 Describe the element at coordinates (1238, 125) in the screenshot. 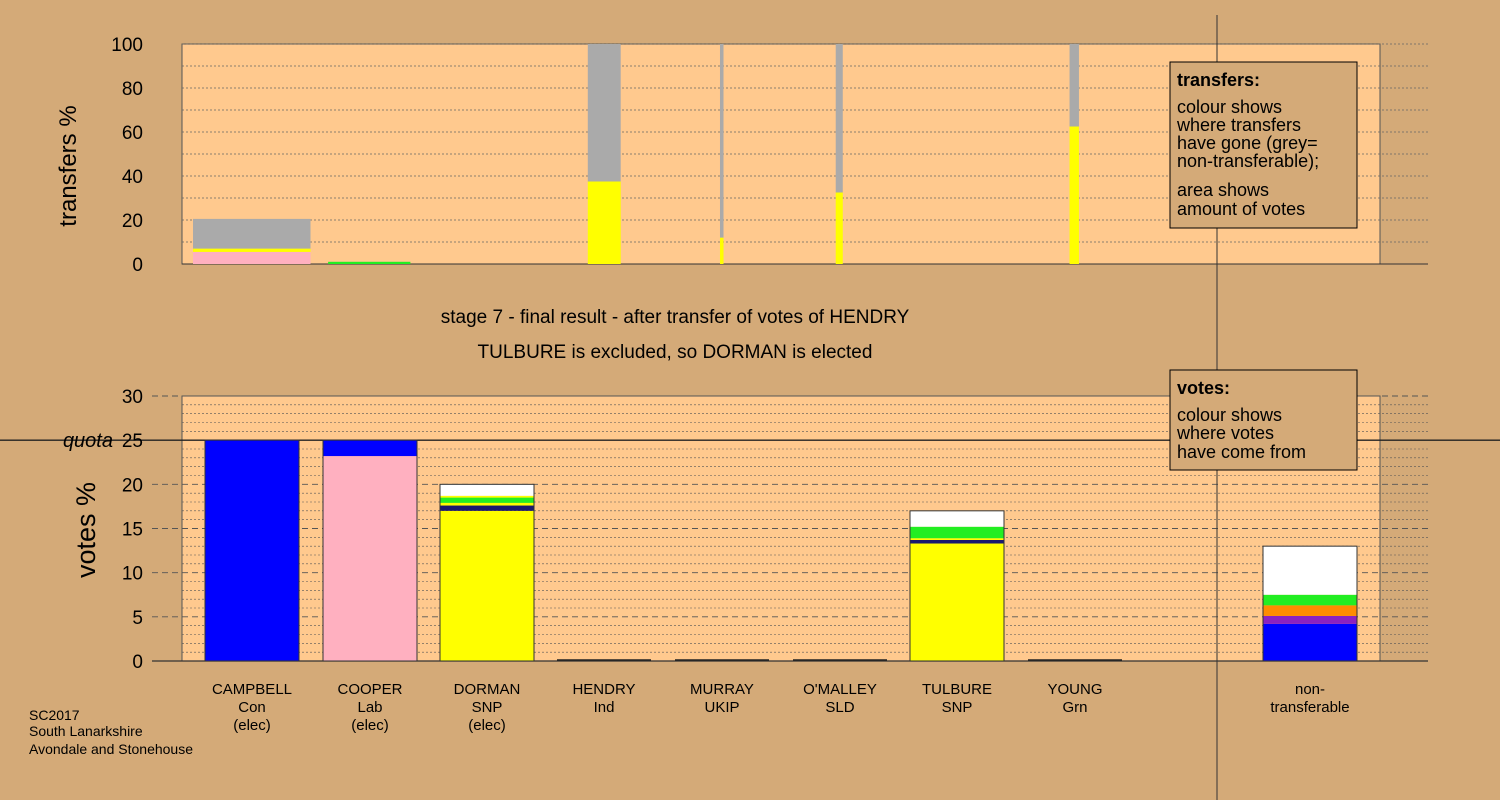

I see `transfers-legend-line: where transfers` at that location.